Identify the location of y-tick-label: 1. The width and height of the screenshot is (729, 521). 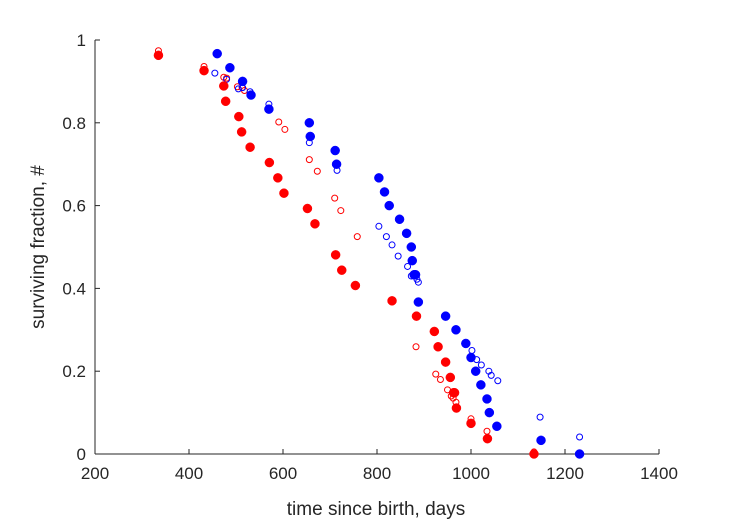
(81, 40).